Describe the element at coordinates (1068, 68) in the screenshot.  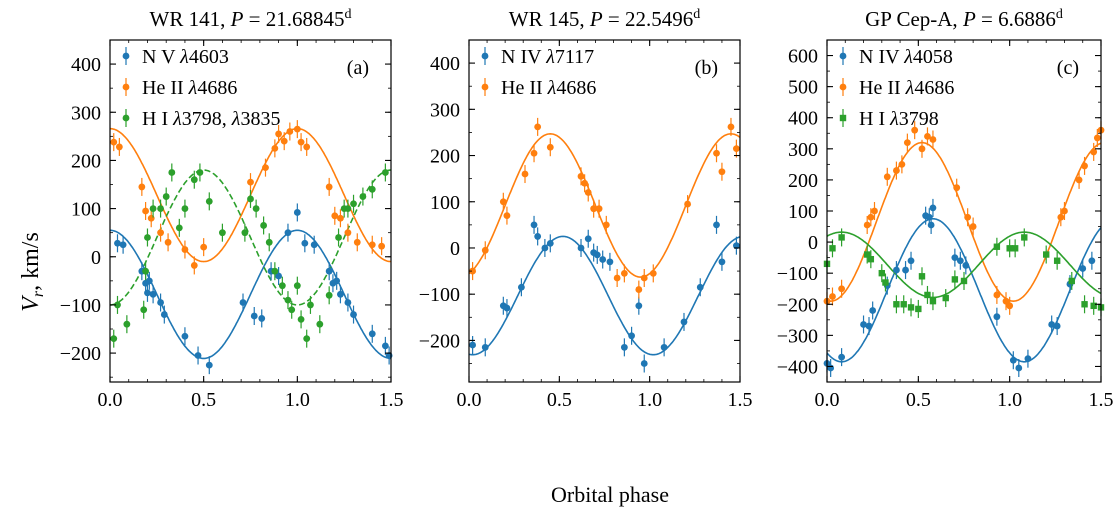
I see `panel-label: (c)` at that location.